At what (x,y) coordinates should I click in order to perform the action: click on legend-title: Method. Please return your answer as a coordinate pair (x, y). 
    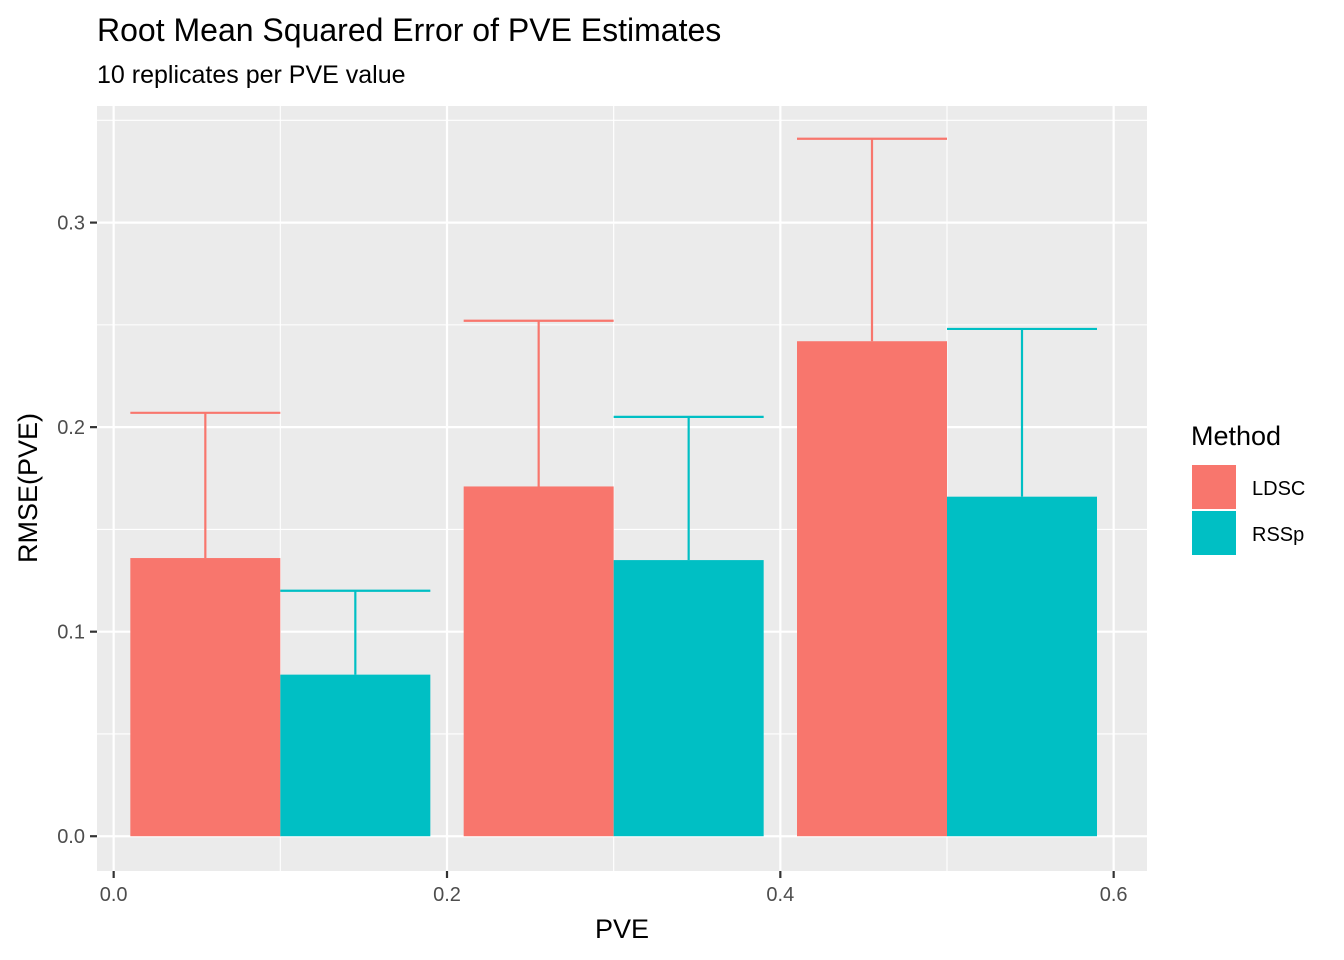
    Looking at the image, I should click on (1236, 436).